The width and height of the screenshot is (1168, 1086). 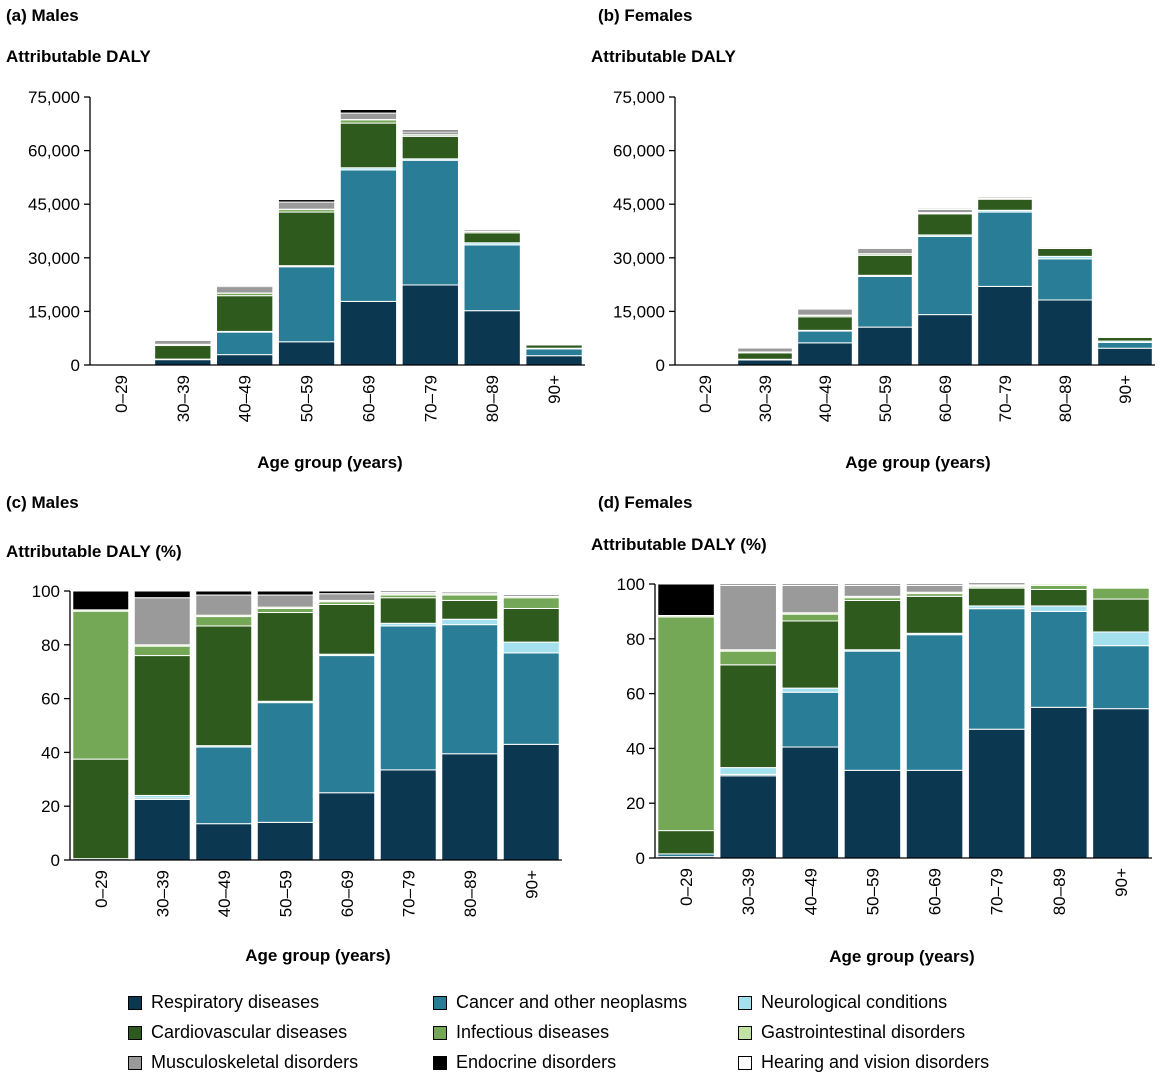 I want to click on xlabel-d: Age group (years), so click(x=902, y=956).